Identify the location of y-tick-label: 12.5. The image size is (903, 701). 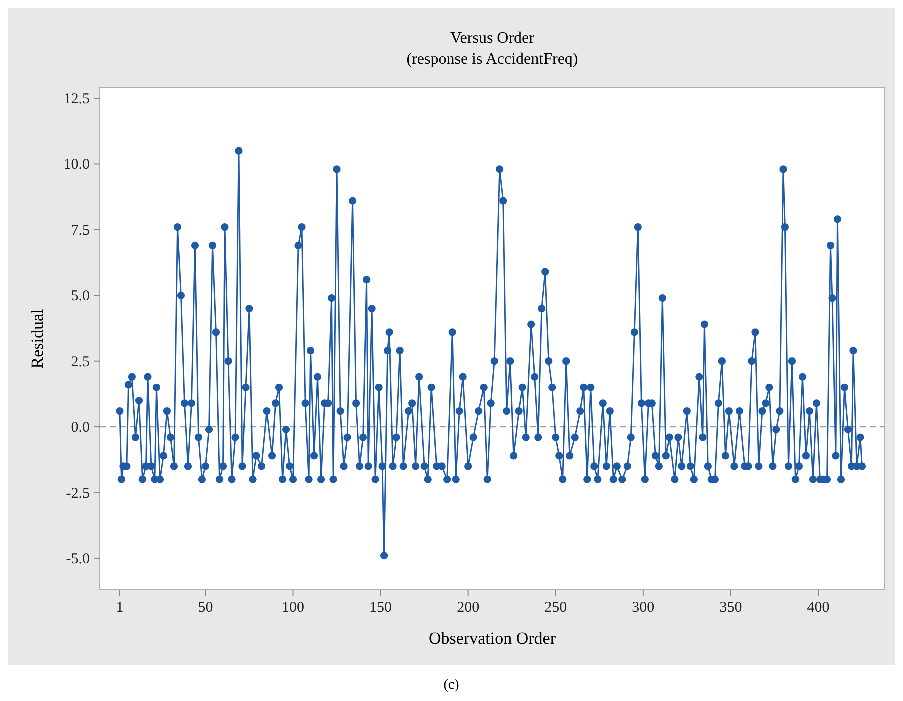
(77, 100).